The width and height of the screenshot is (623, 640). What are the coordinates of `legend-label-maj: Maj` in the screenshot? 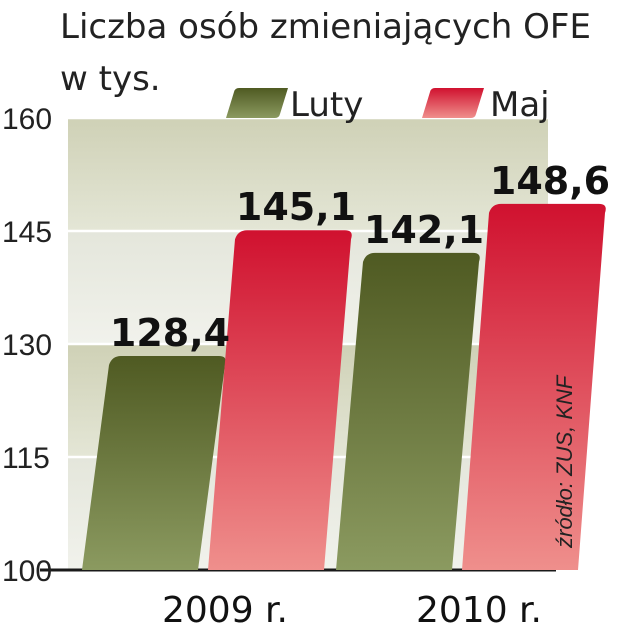 It's located at (520, 105).